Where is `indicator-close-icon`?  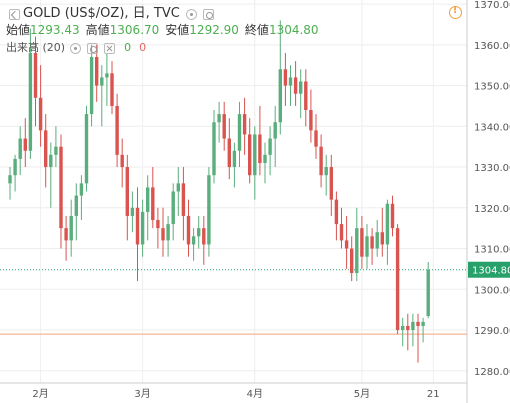 indicator-close-icon is located at coordinates (110, 48).